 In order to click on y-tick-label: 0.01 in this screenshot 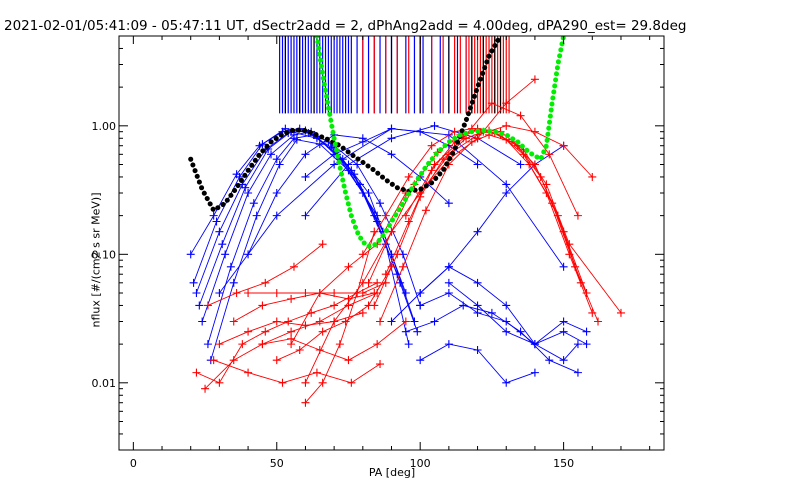, I will do `click(104, 383)`.